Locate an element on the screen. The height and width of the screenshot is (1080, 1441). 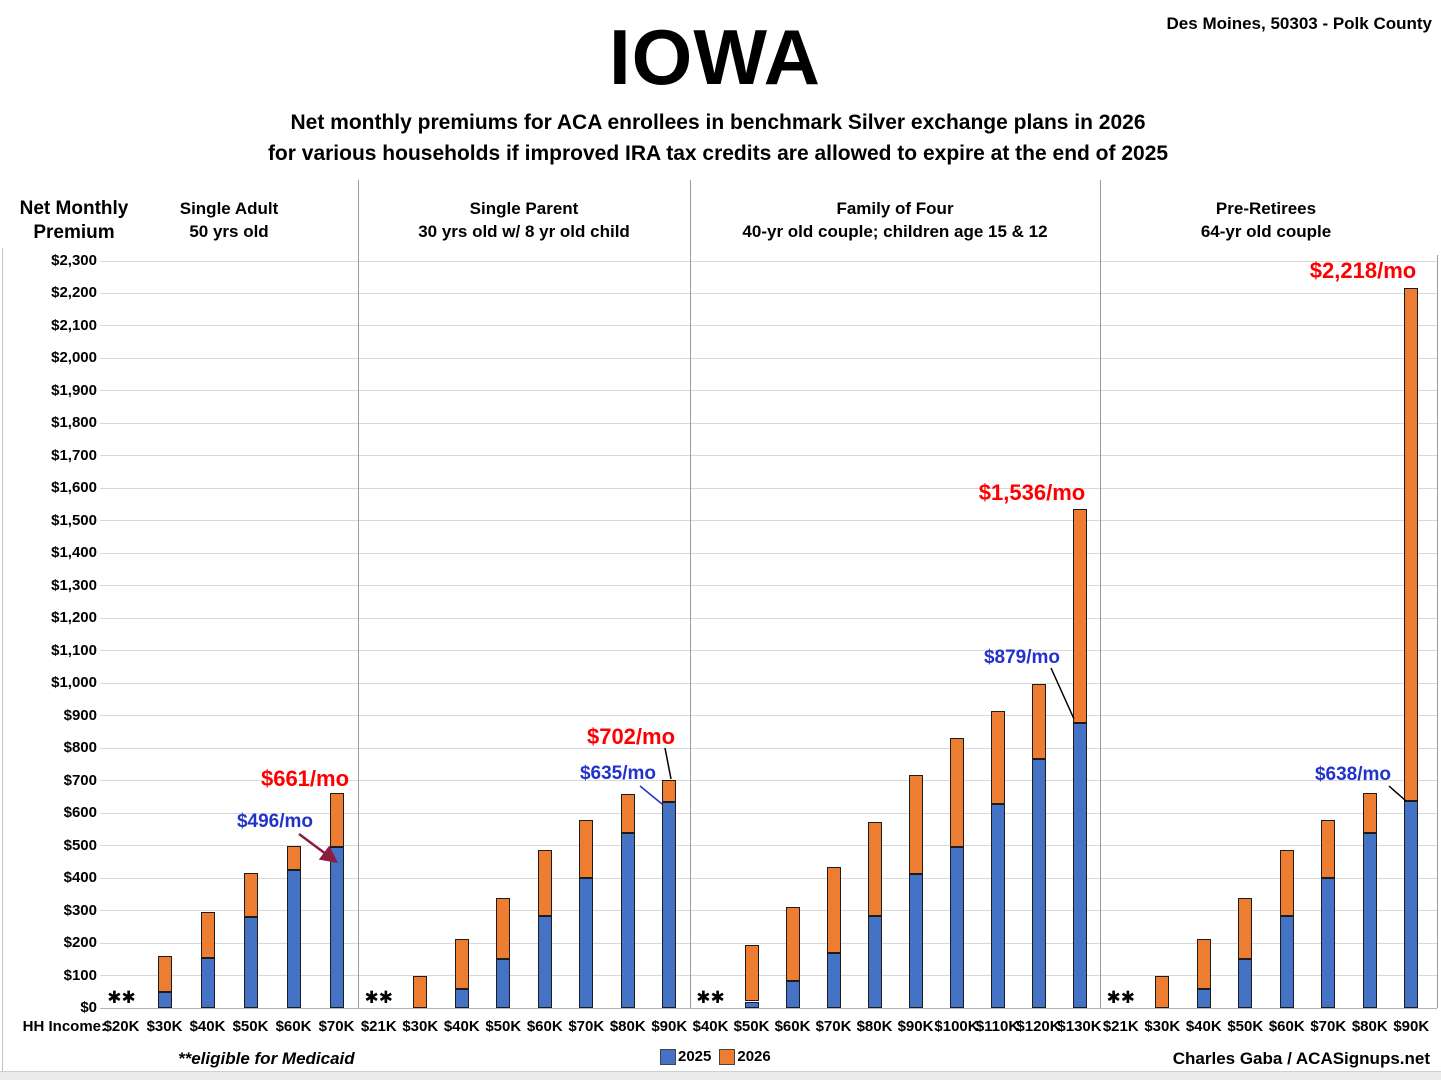
x-tick-label: $21K is located at coordinates (1120, 1026).